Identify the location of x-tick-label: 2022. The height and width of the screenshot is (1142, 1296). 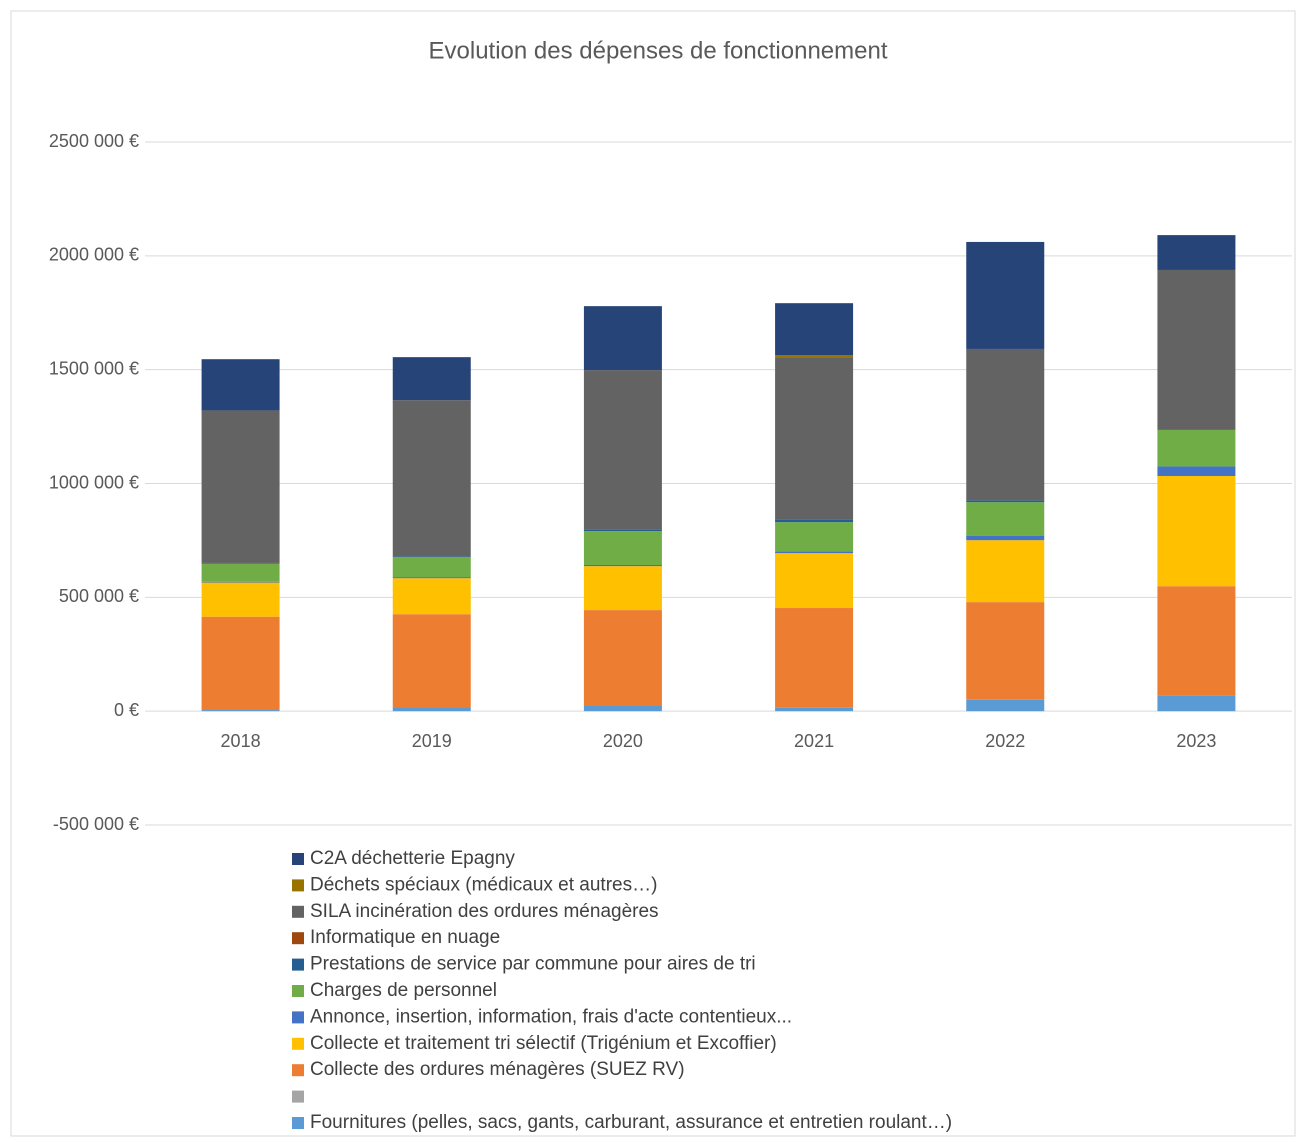
(1005, 741).